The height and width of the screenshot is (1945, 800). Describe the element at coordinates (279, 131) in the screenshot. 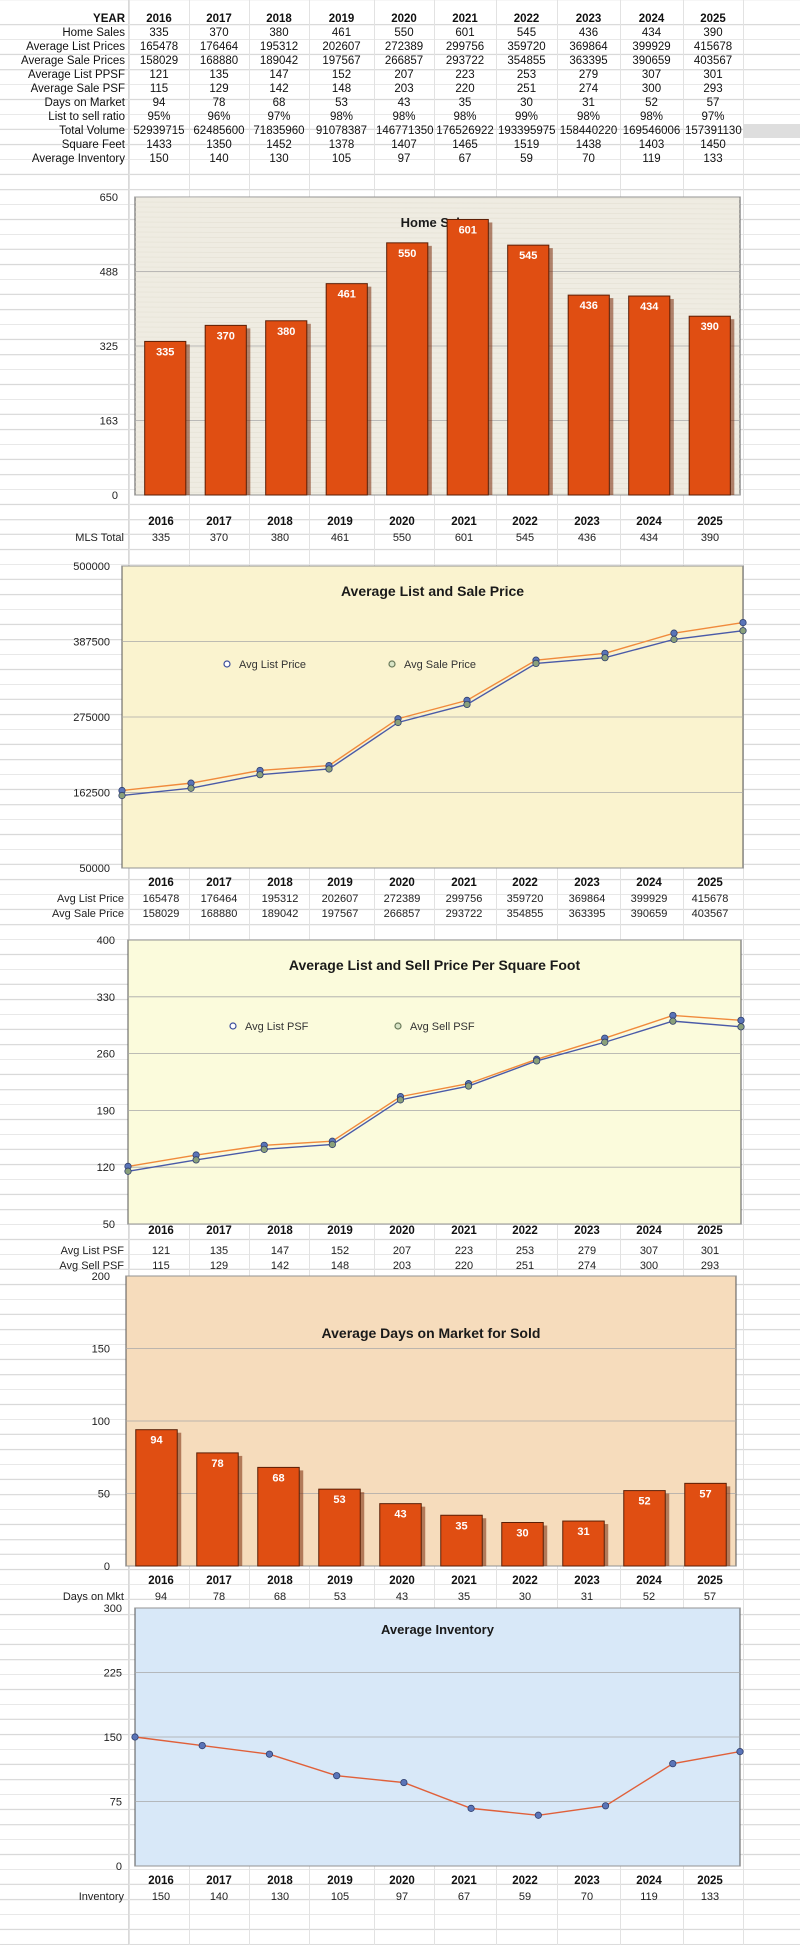

I see `summary-cell: 71835960` at that location.